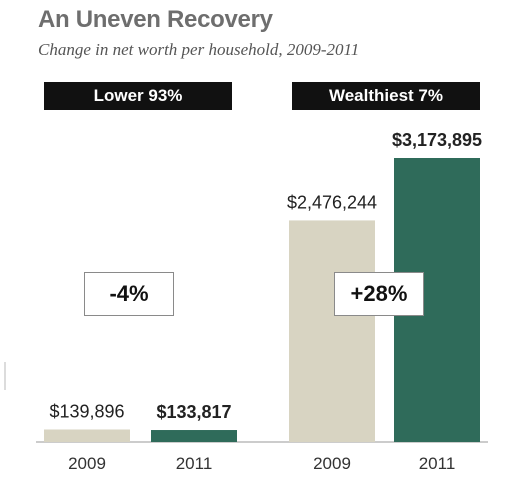  What do you see at coordinates (155, 19) in the screenshot?
I see `chart-title: An Uneven Recovery` at bounding box center [155, 19].